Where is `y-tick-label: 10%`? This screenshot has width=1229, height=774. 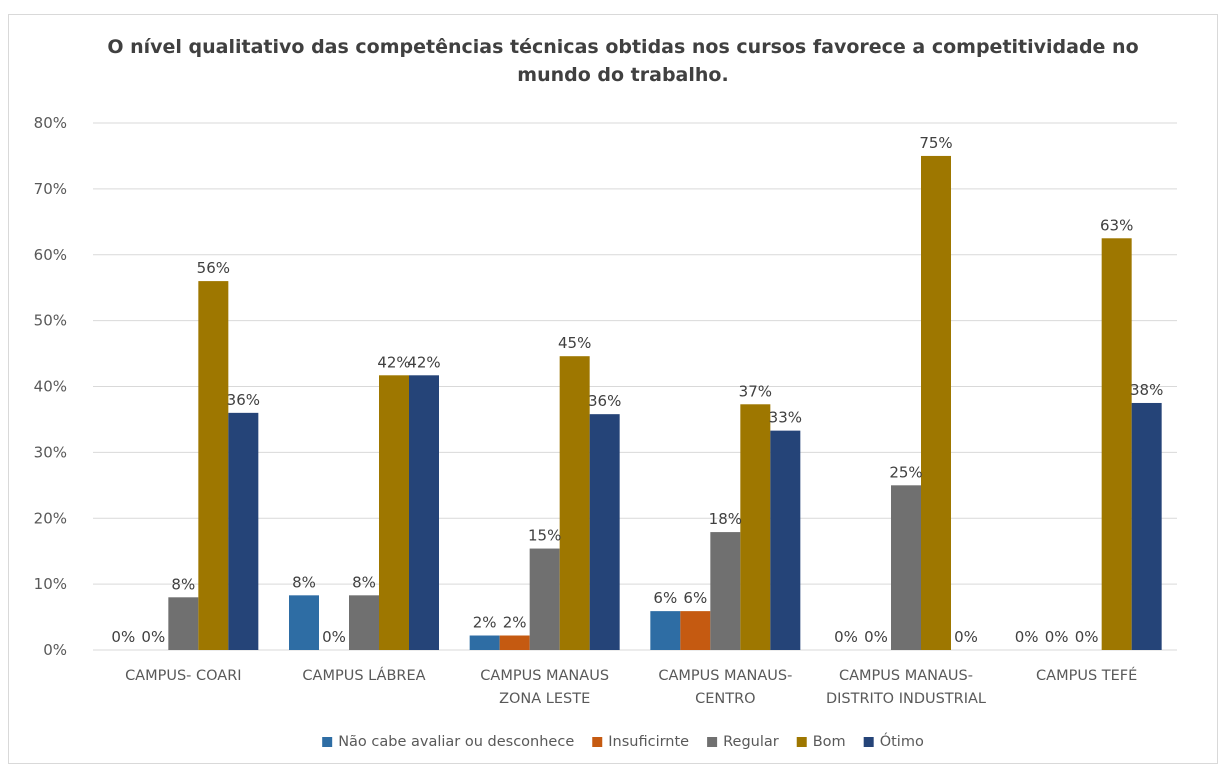
y-tick-label: 10% is located at coordinates (50, 584).